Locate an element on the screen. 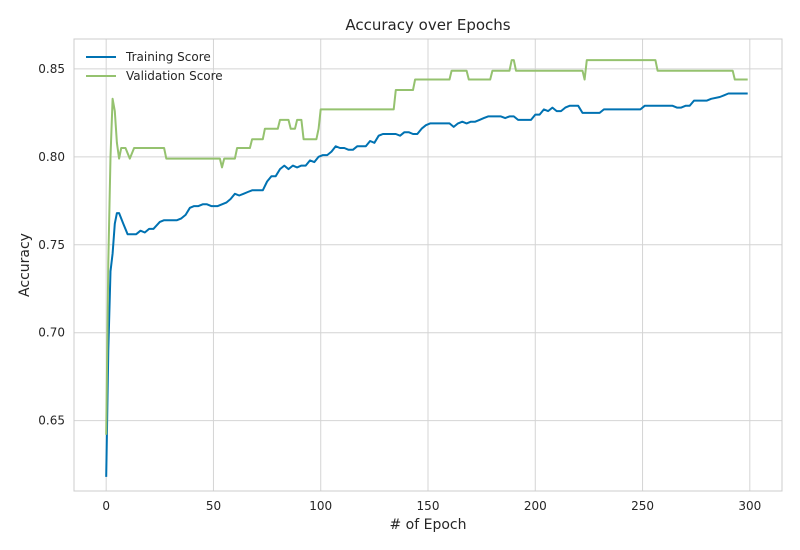  chart-title: Accuracy over Epochs is located at coordinates (427, 25).